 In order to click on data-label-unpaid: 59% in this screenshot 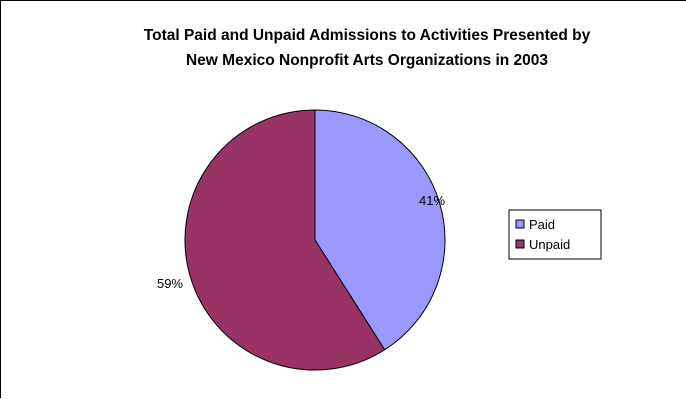, I will do `click(170, 283)`.